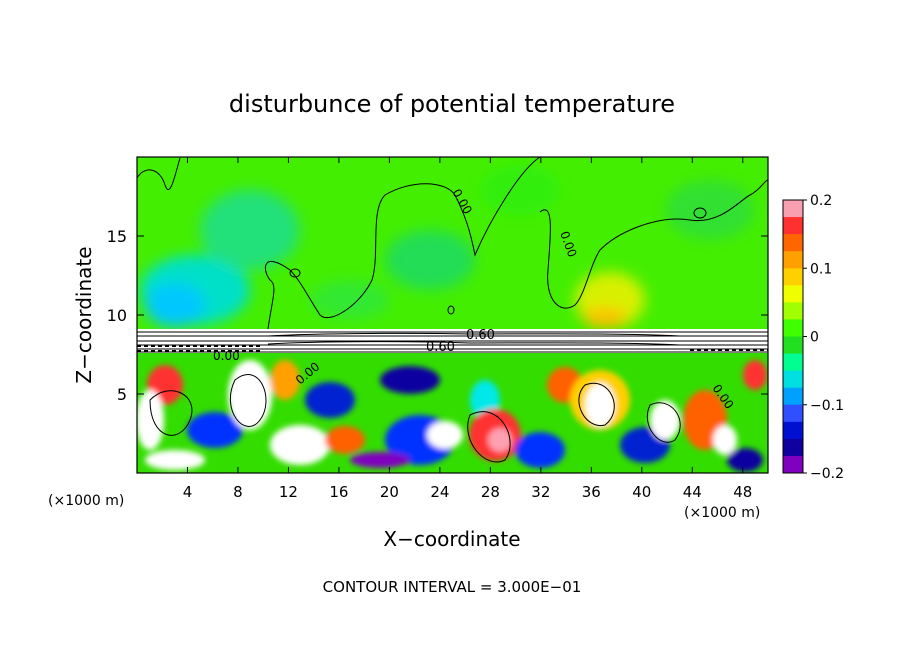  Describe the element at coordinates (439, 492) in the screenshot. I see `x-tick-label: 24` at that location.